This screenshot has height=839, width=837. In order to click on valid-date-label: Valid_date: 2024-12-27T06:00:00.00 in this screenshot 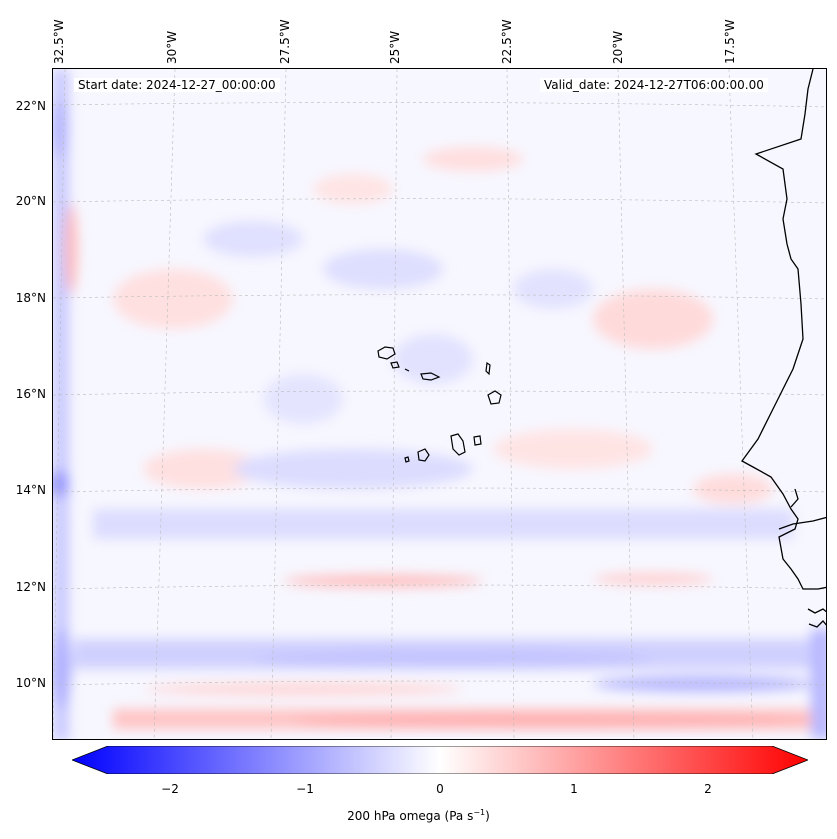, I will do `click(654, 85)`.